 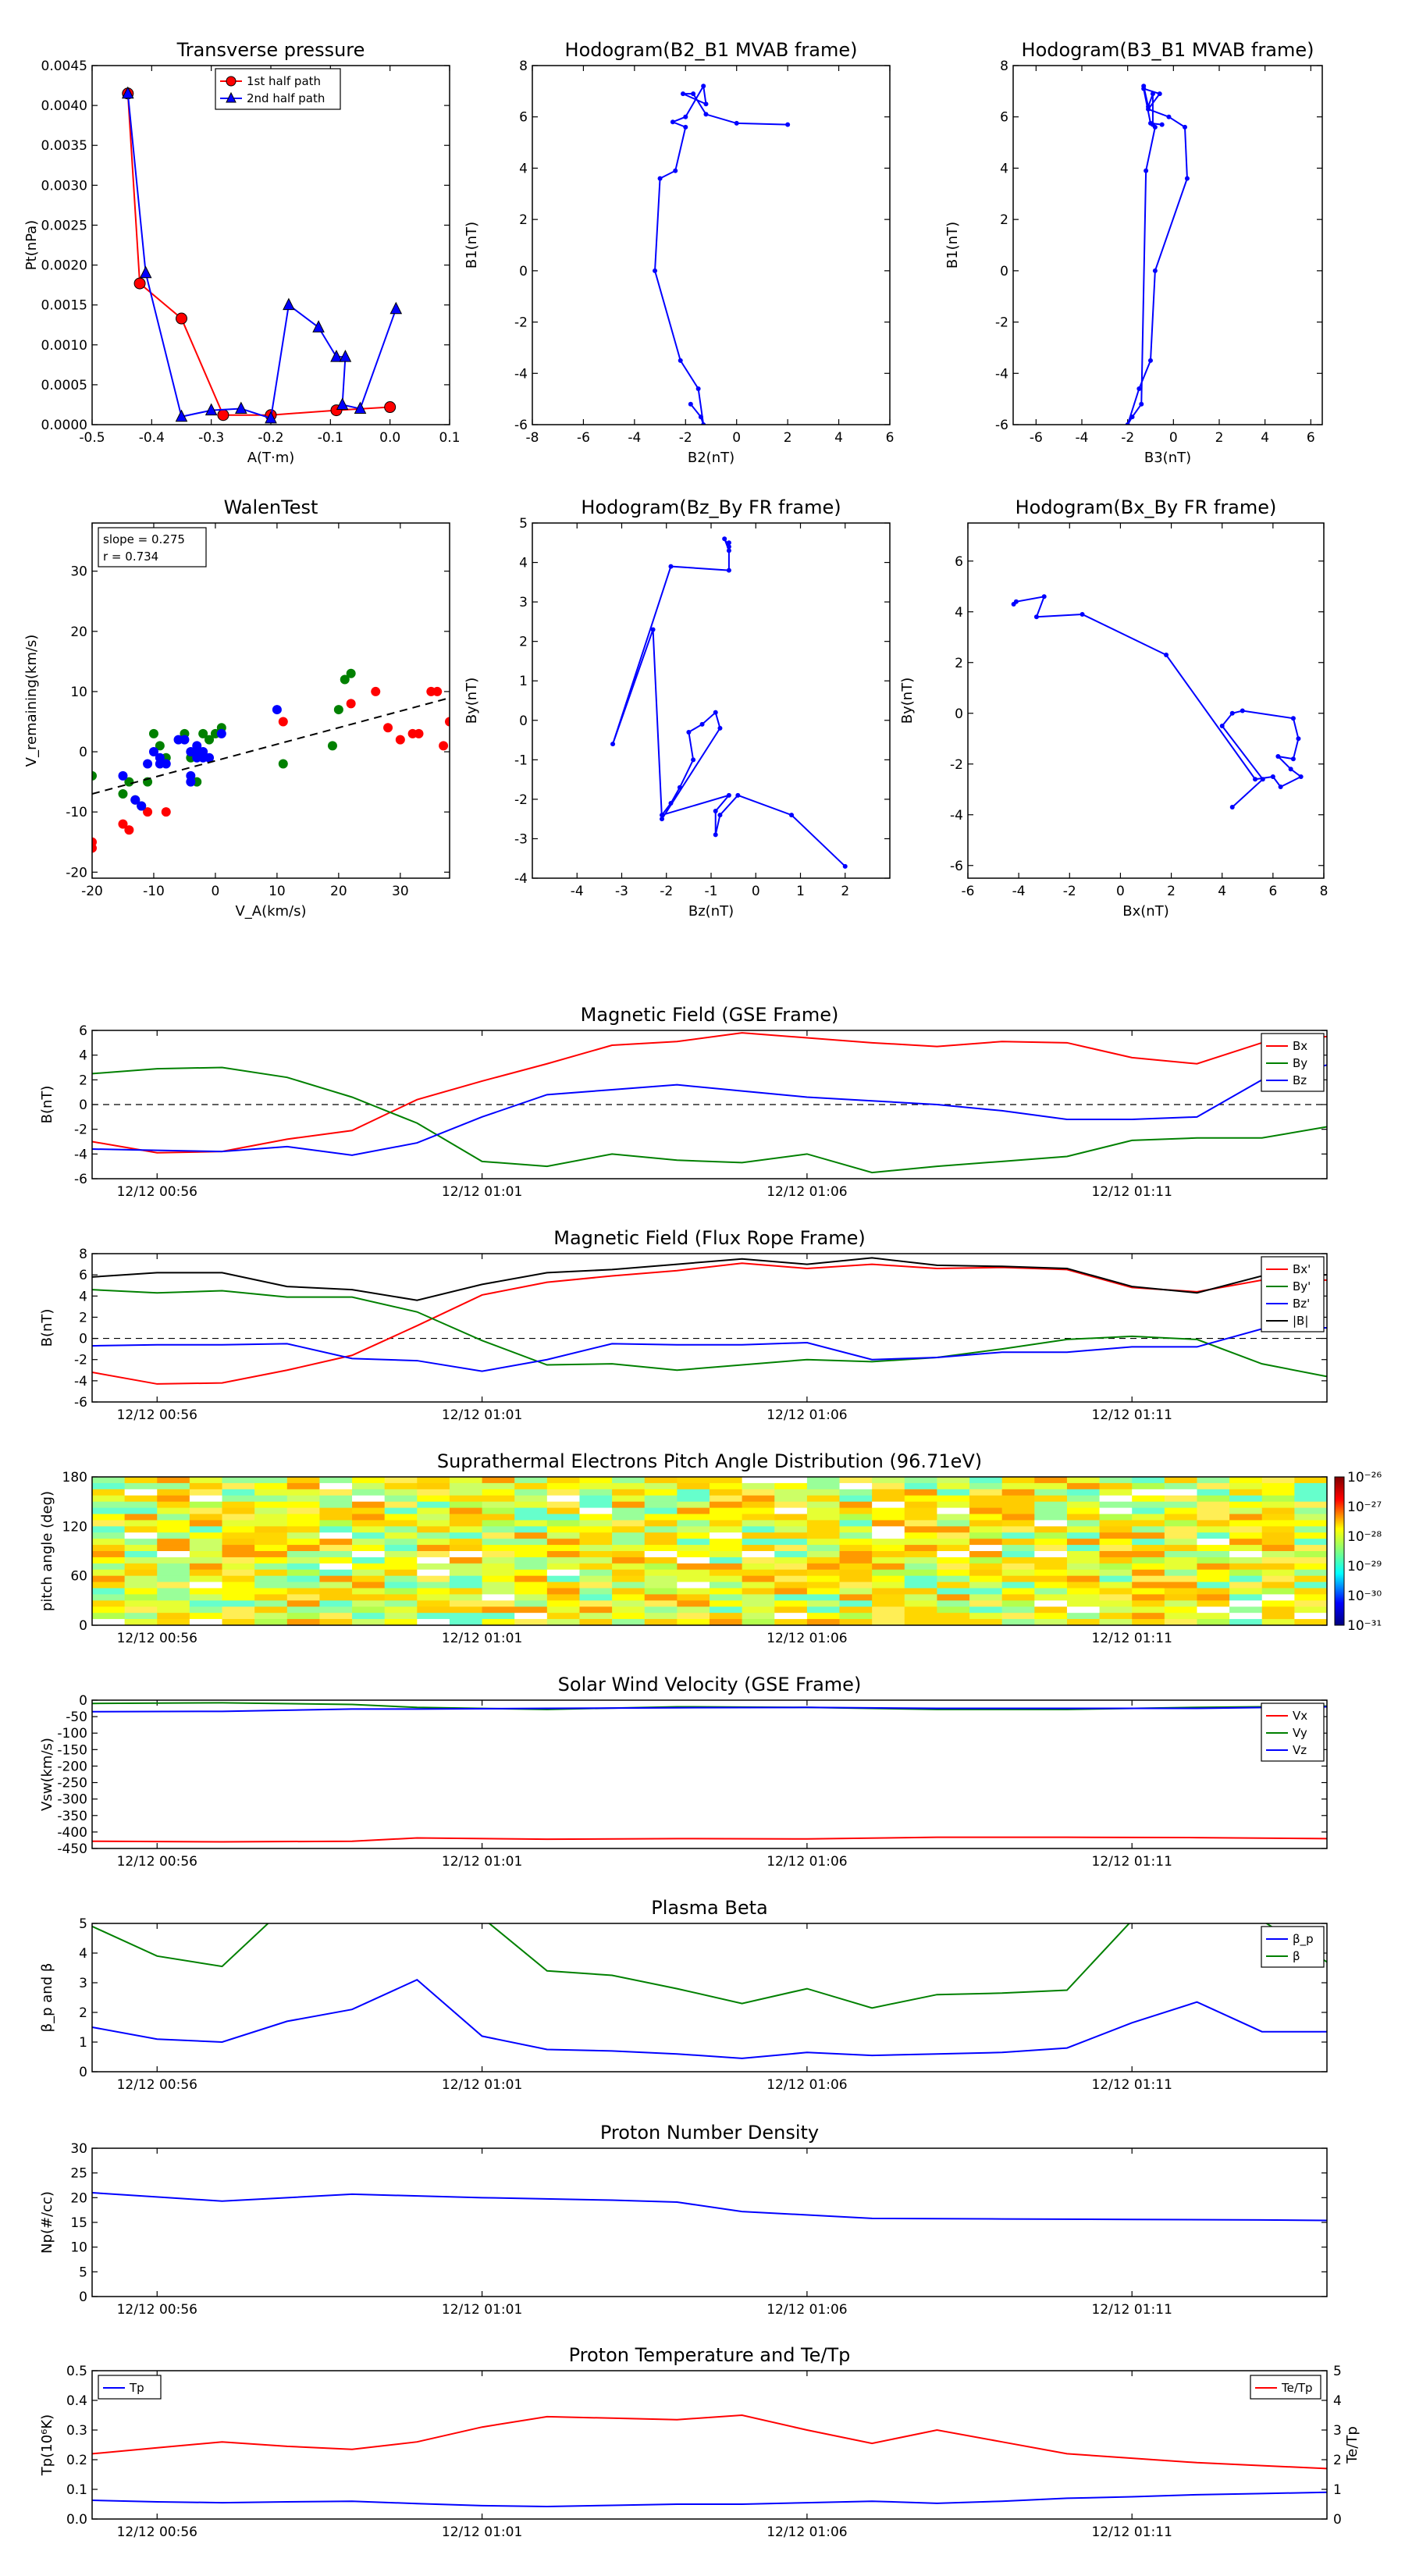 What do you see at coordinates (81, 1360) in the screenshot?
I see `y-tick-label: -2` at bounding box center [81, 1360].